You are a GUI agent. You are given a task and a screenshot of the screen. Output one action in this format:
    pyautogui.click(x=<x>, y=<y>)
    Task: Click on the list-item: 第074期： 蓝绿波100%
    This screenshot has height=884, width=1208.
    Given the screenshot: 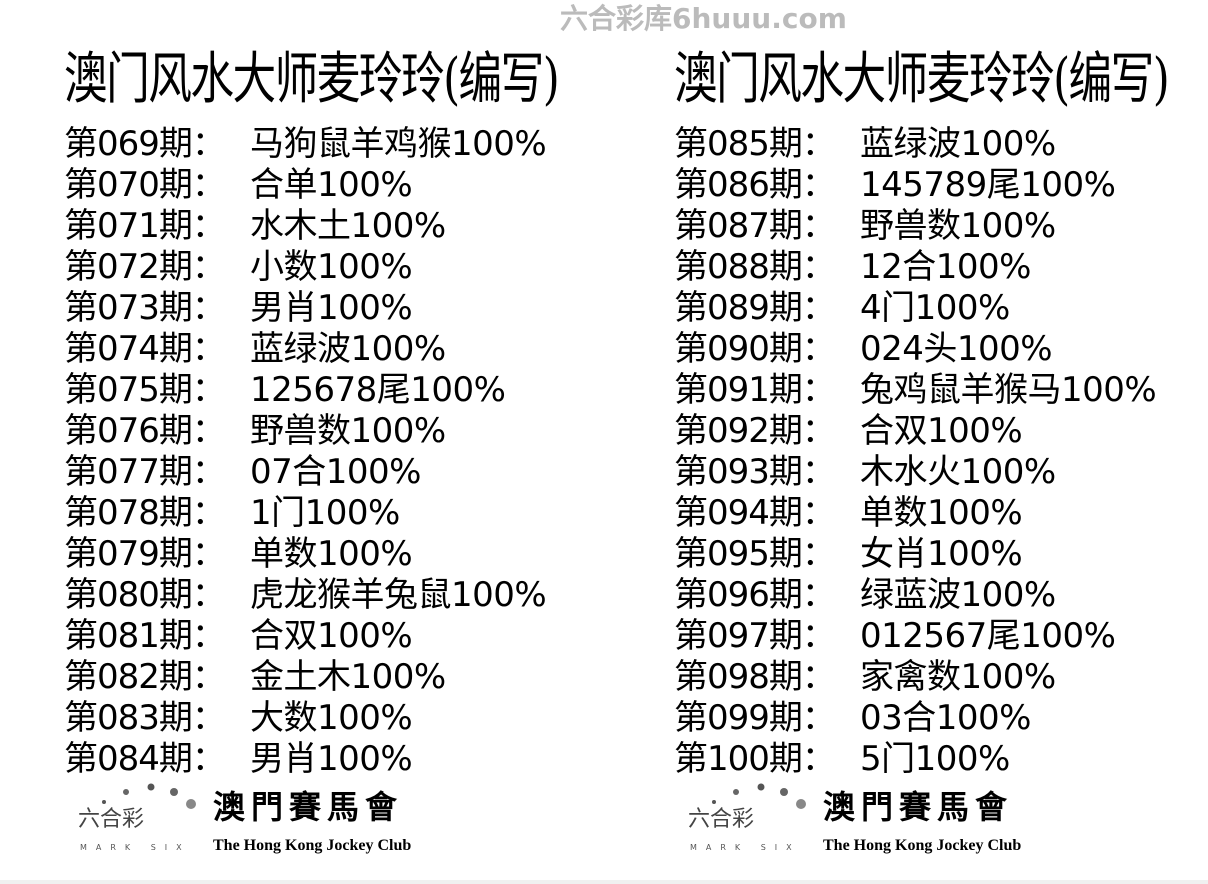 What is the action you would take?
    pyautogui.click(x=344, y=349)
    